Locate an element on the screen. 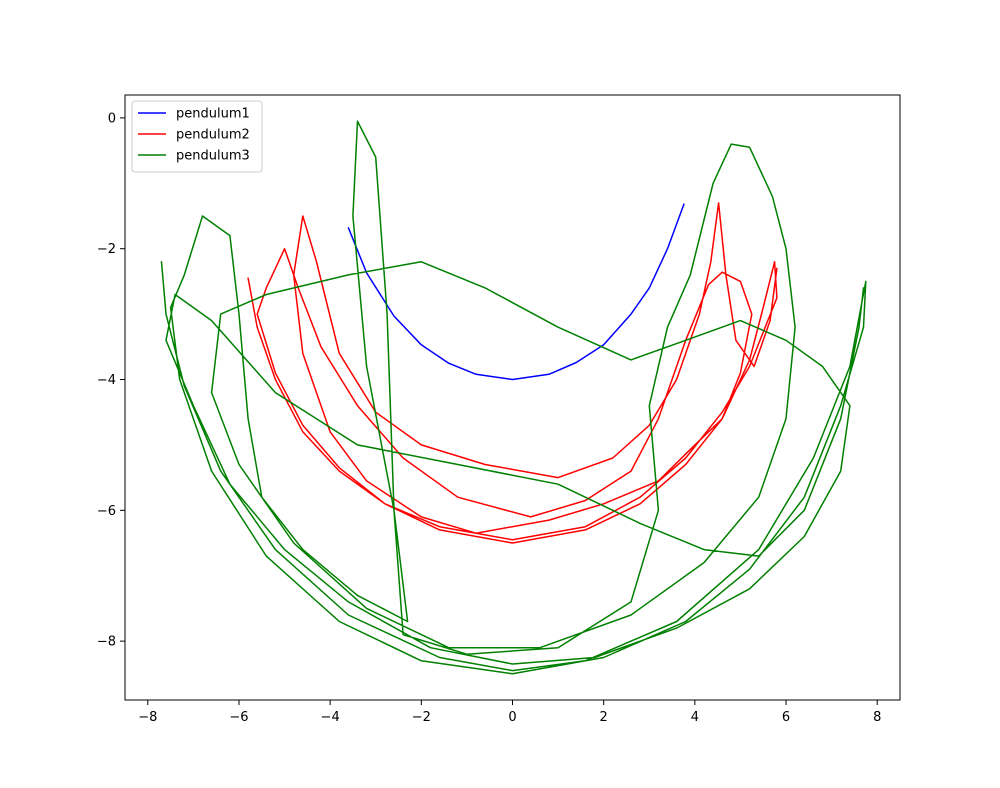 The height and width of the screenshot is (788, 1000). legend-label-pendulum3: pendulum3 is located at coordinates (213, 156).